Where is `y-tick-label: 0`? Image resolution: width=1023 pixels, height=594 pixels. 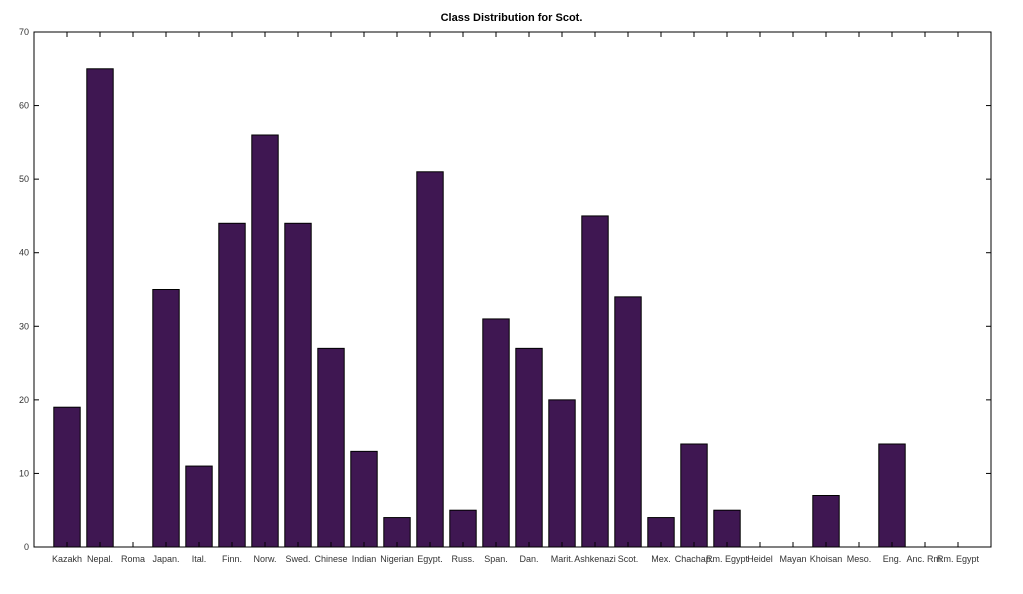 y-tick-label: 0 is located at coordinates (26, 547).